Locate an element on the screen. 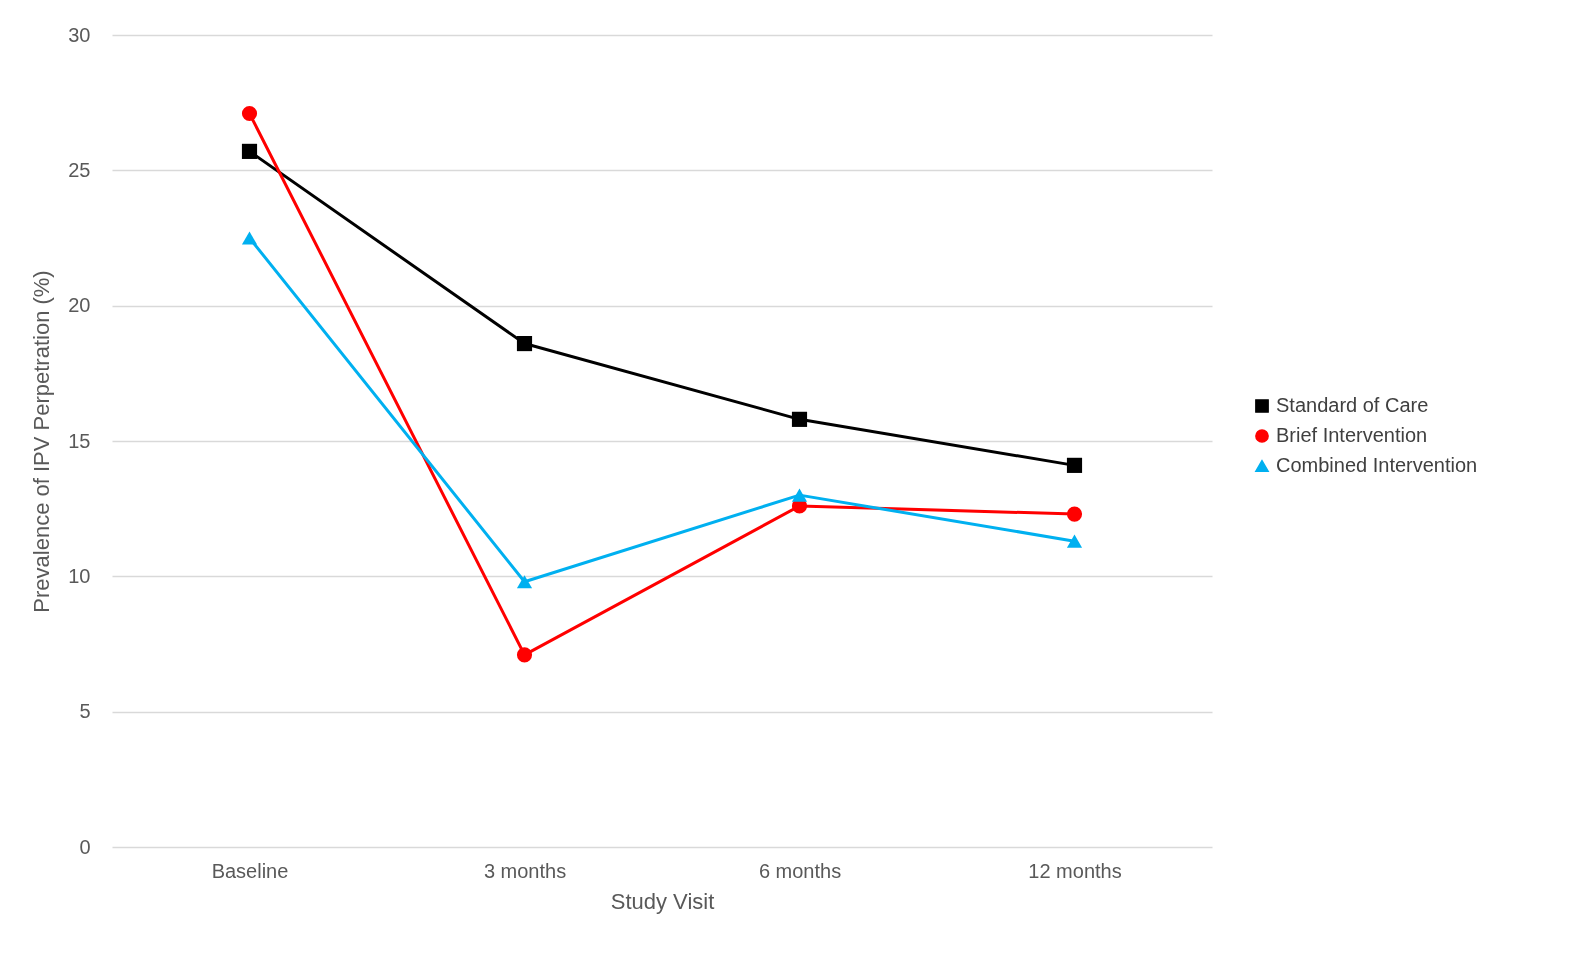  y-tick-label: 0 is located at coordinates (85, 846).